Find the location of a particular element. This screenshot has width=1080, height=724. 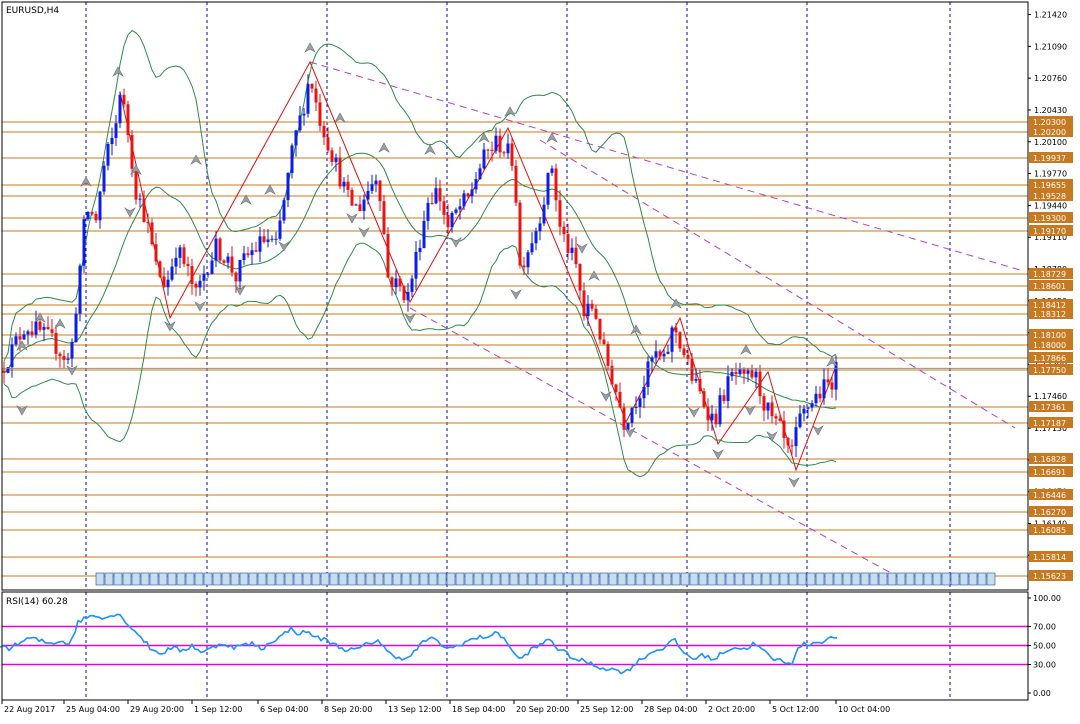

price-tick-label: 1.20430 is located at coordinates (1050, 110).